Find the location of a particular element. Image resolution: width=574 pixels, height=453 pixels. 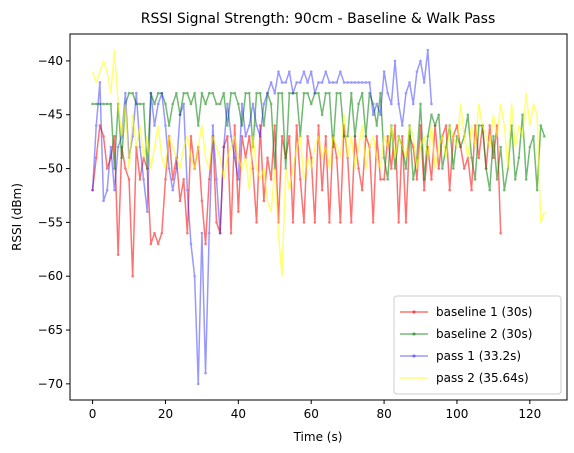

x-axis: 0 20 40 60 80 100 120 is located at coordinates (315, 410).